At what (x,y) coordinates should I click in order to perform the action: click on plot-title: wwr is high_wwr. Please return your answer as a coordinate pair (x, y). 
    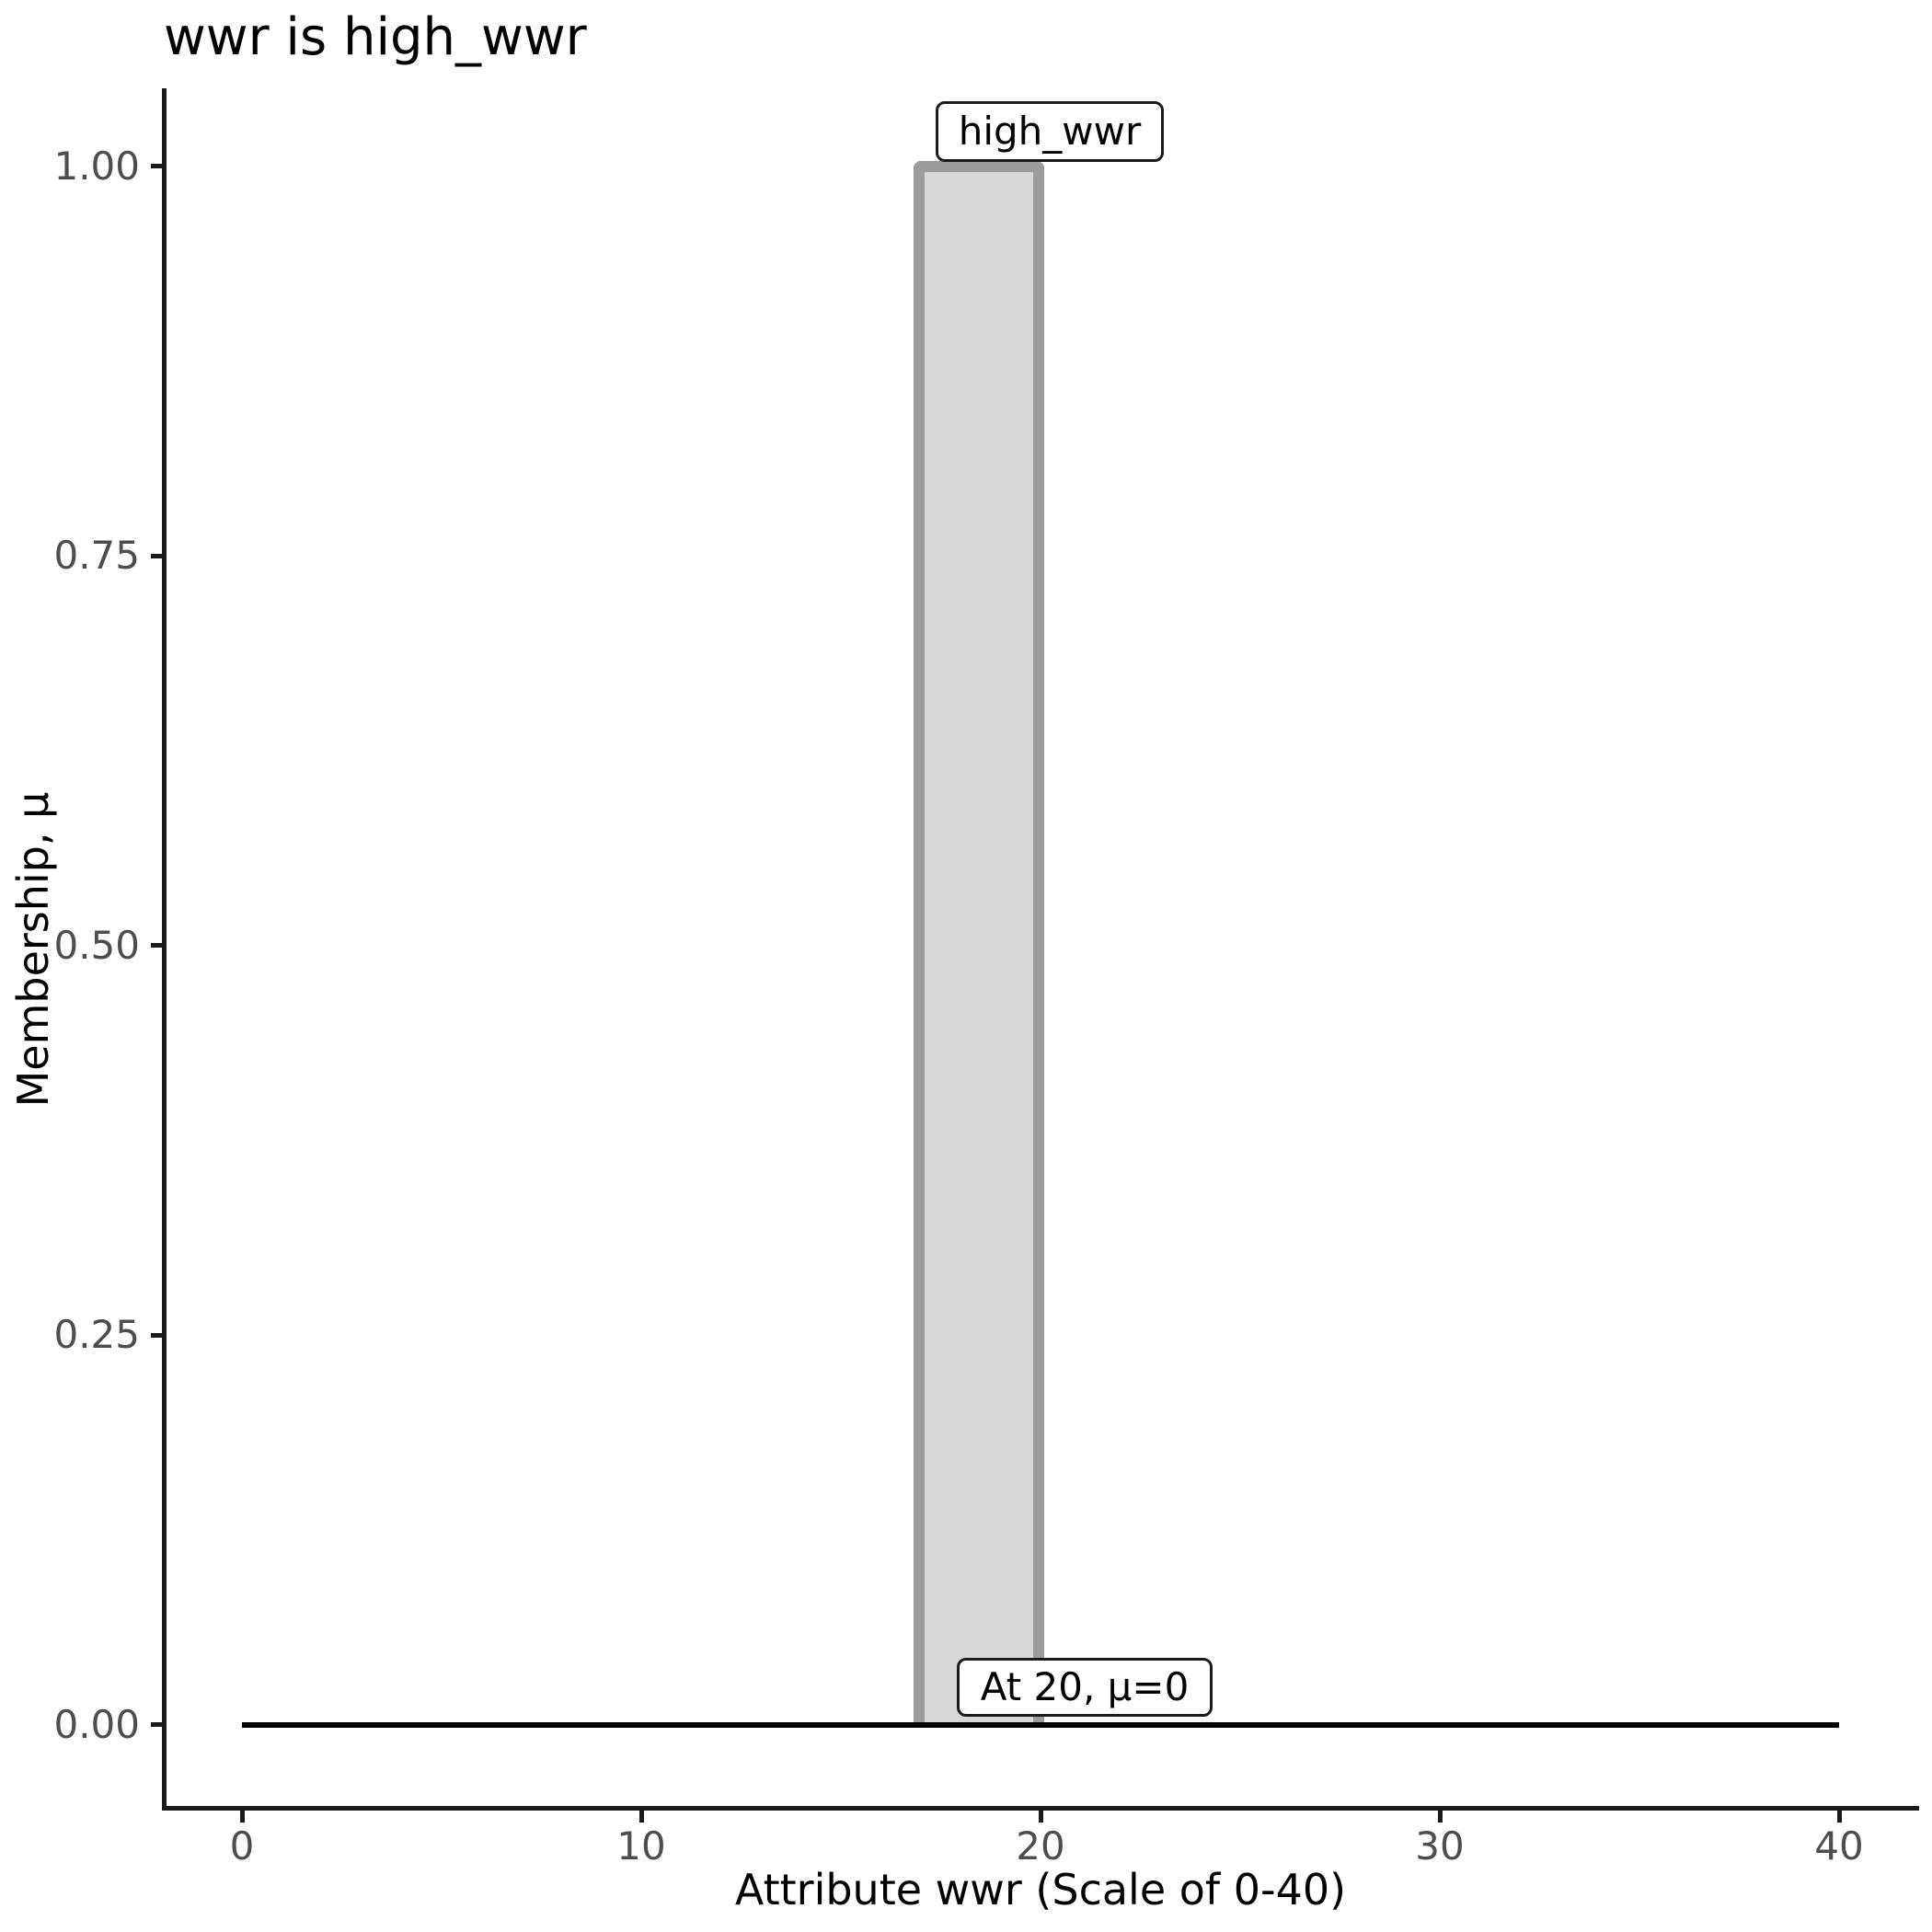
    Looking at the image, I should click on (375, 37).